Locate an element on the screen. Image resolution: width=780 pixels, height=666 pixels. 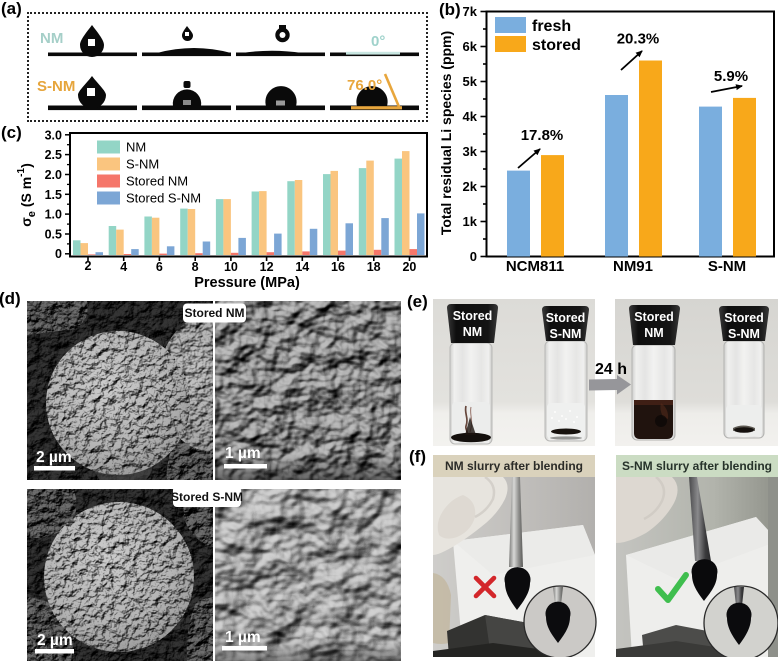
svg-text: 2.0 is located at coordinates (53, 175).